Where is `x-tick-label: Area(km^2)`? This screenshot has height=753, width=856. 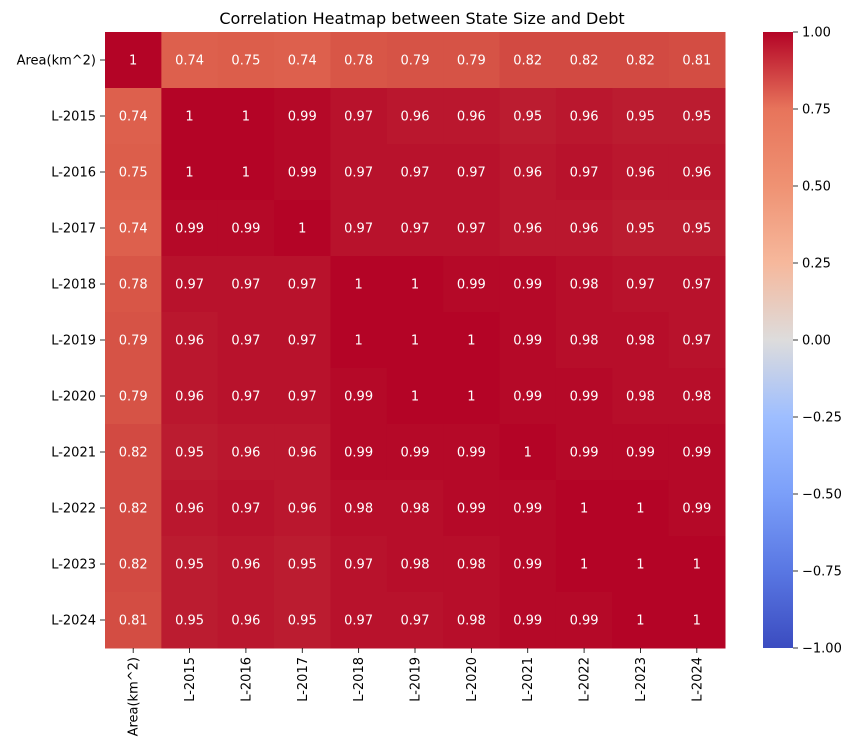 x-tick-label: Area(km^2) is located at coordinates (134, 696).